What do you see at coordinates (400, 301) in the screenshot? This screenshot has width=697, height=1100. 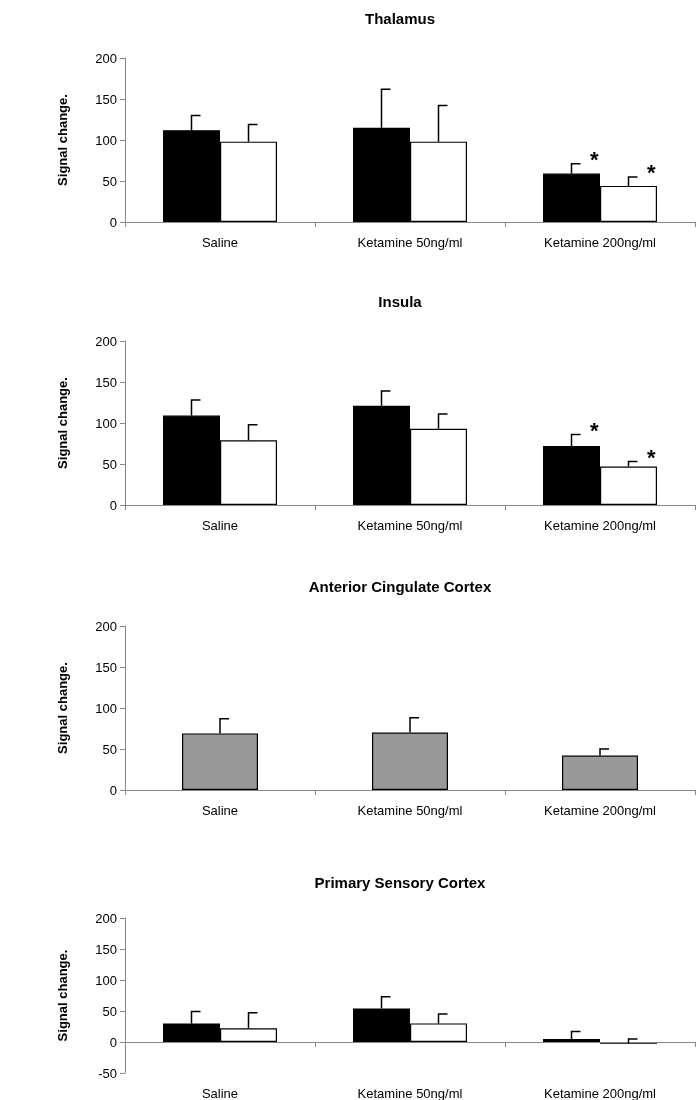 I see `chart-title: Insula` at bounding box center [400, 301].